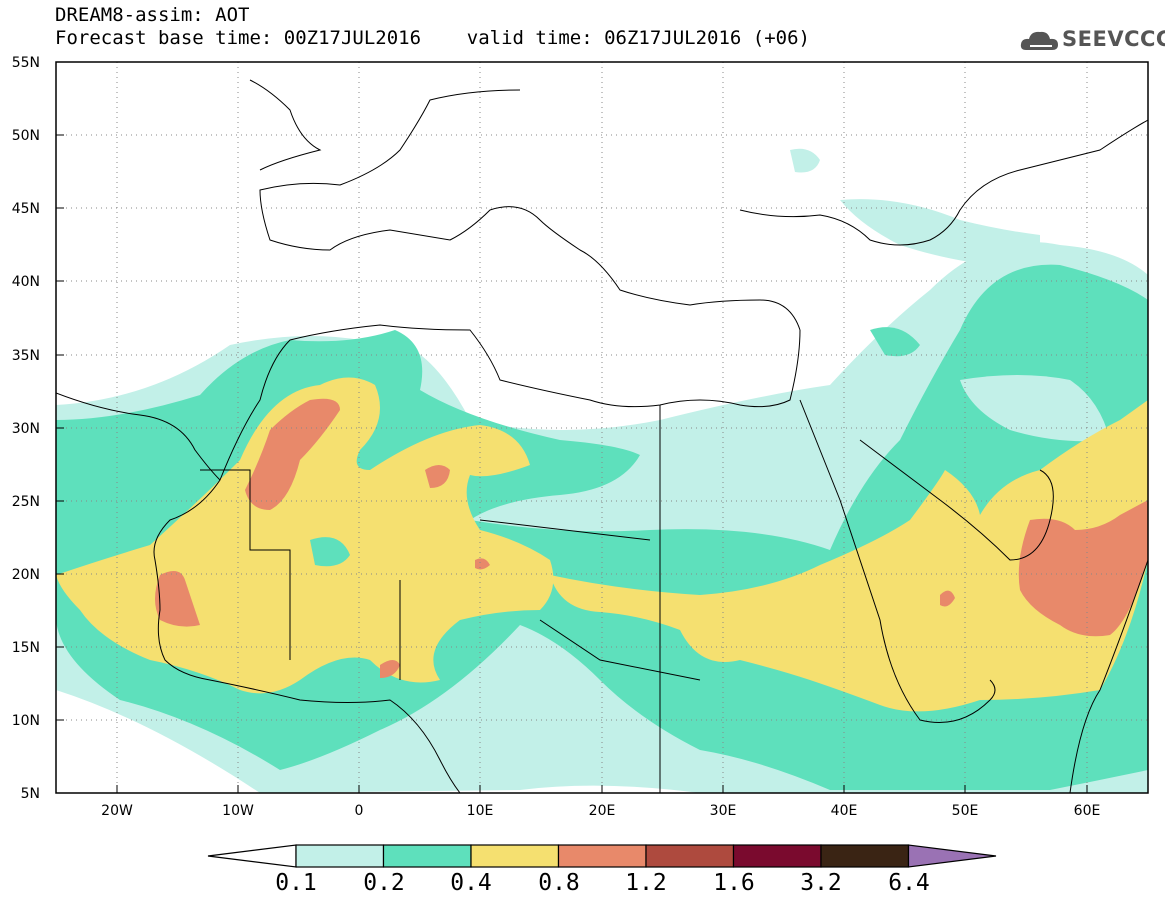 Image resolution: width=1165 pixels, height=905 pixels. Describe the element at coordinates (821, 883) in the screenshot. I see `colorbar-label: 3.2` at that location.